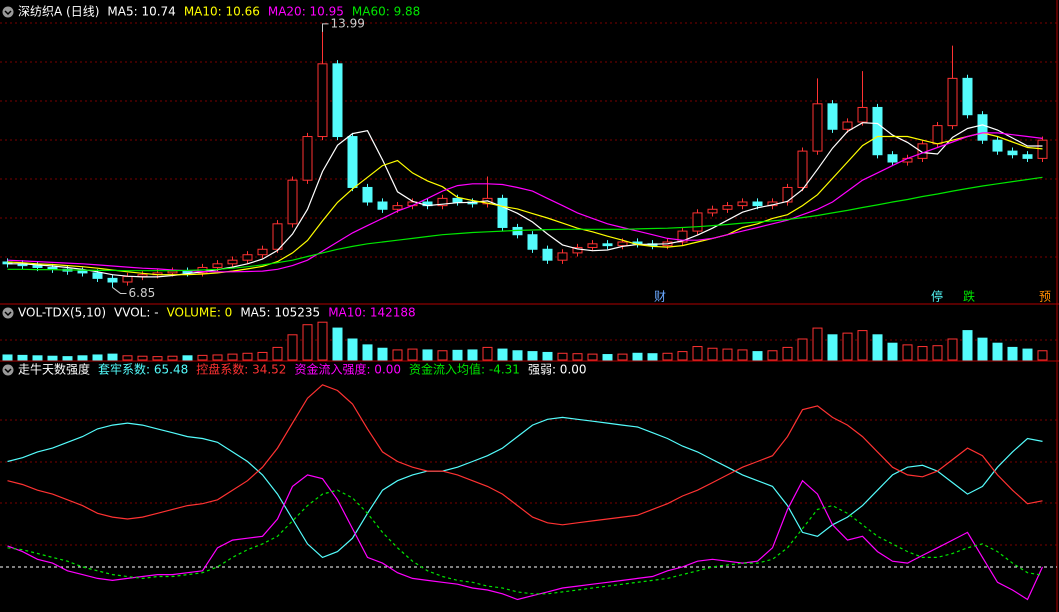 This screenshot has width=1059, height=612. I want to click on legend-text: 走牛天数强度, so click(54, 369).